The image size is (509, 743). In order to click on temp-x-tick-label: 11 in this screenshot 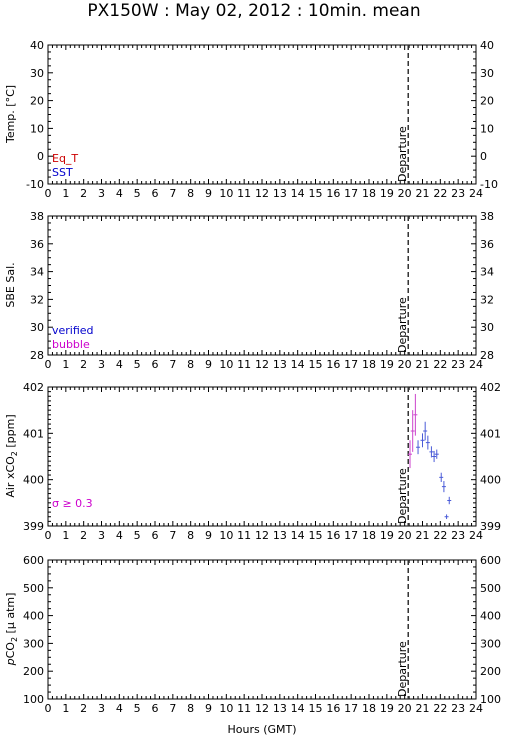, I will do `click(244, 193)`.